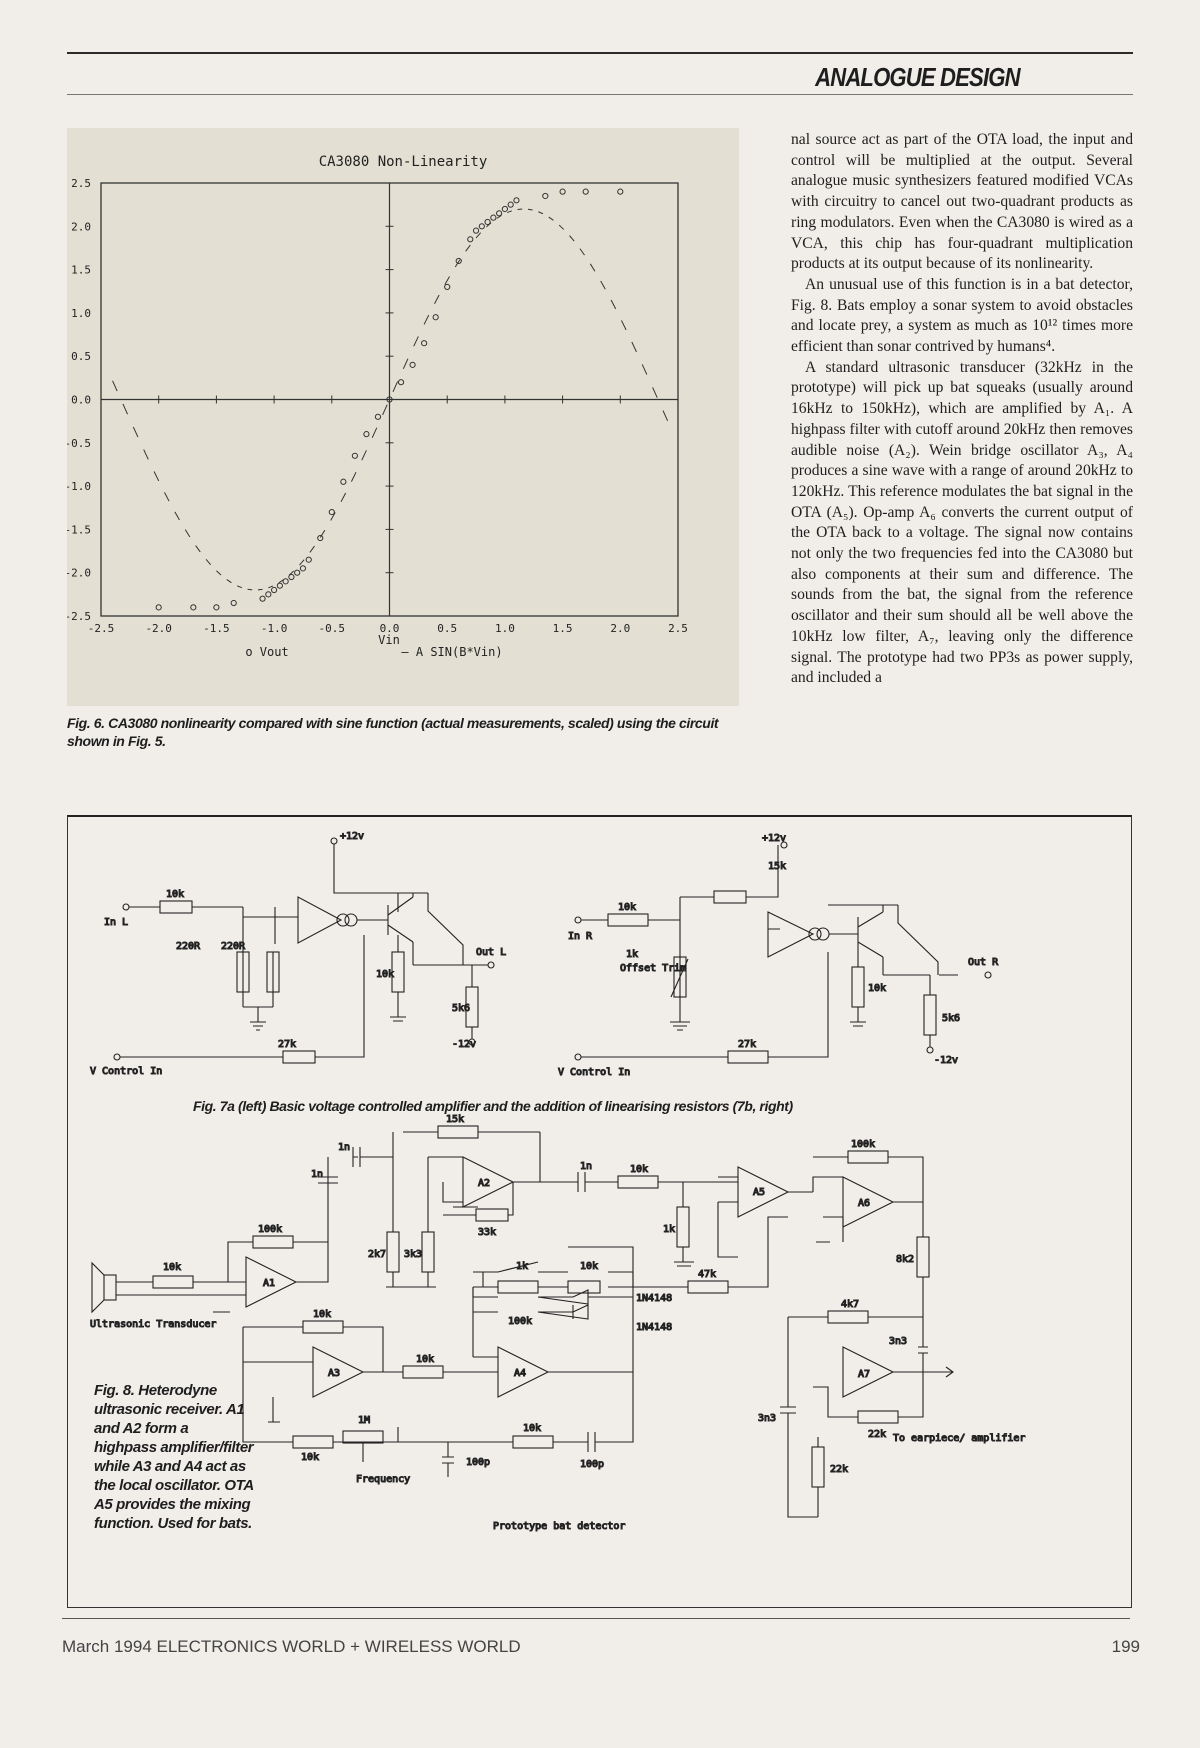  I want to click on legend-sine: — A SIN(B*Vin), so click(451, 652).